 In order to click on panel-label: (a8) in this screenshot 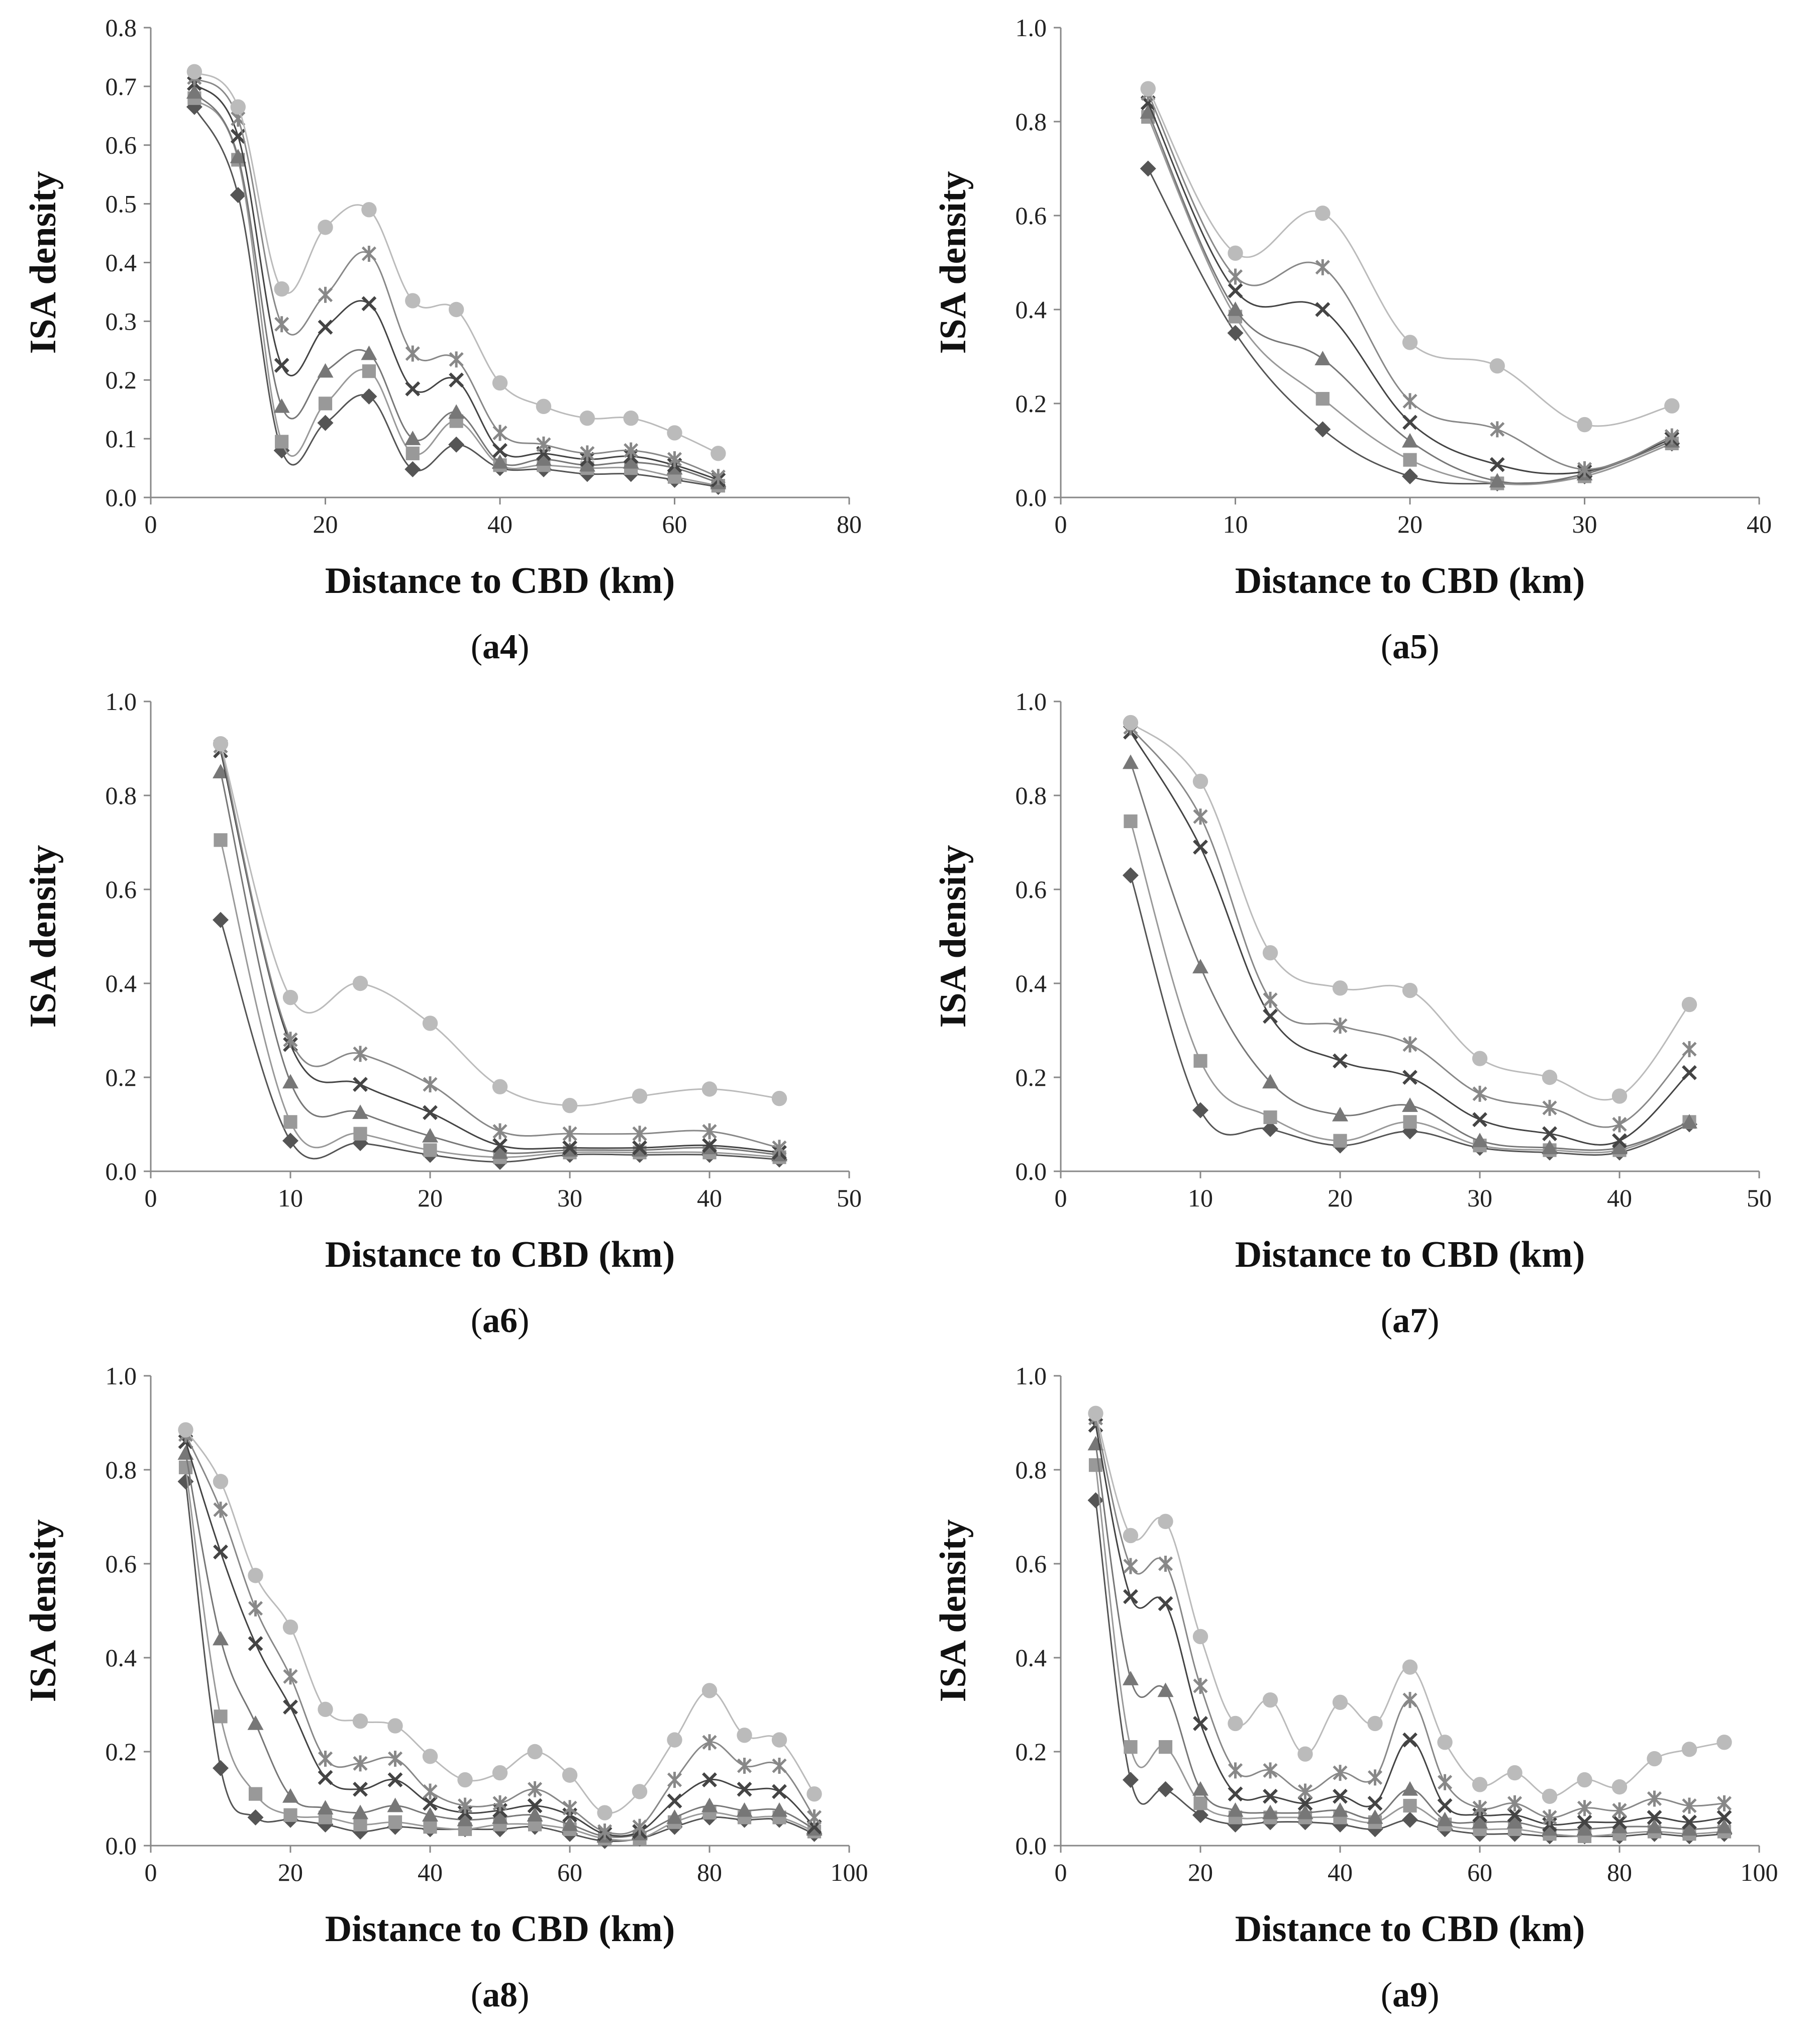, I will do `click(500, 1995)`.